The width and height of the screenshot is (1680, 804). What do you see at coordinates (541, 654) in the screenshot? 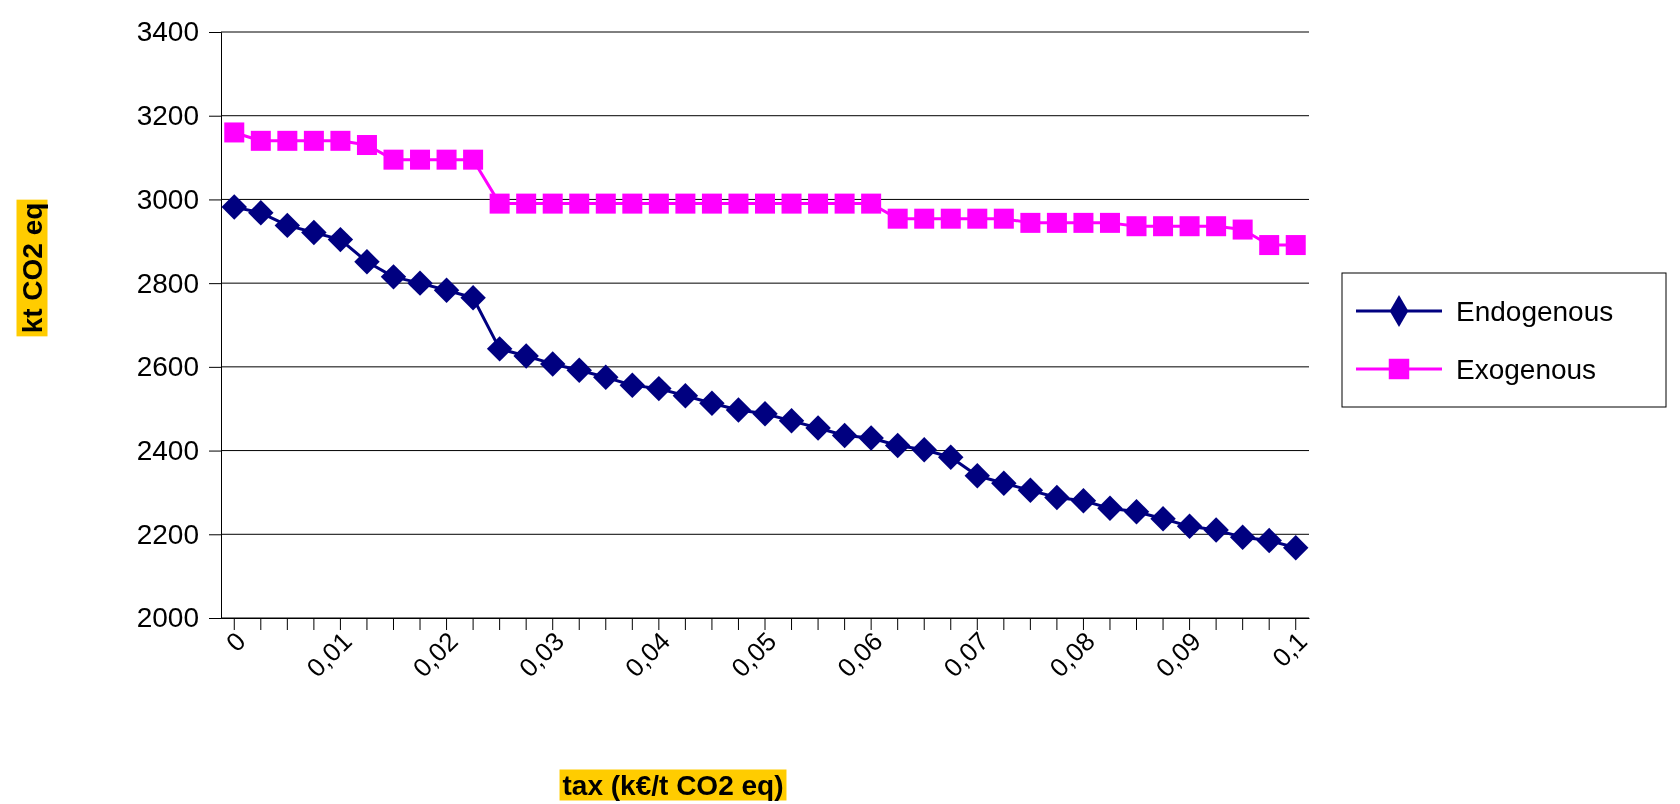
I see `x-tick-label: 0,03` at bounding box center [541, 654].